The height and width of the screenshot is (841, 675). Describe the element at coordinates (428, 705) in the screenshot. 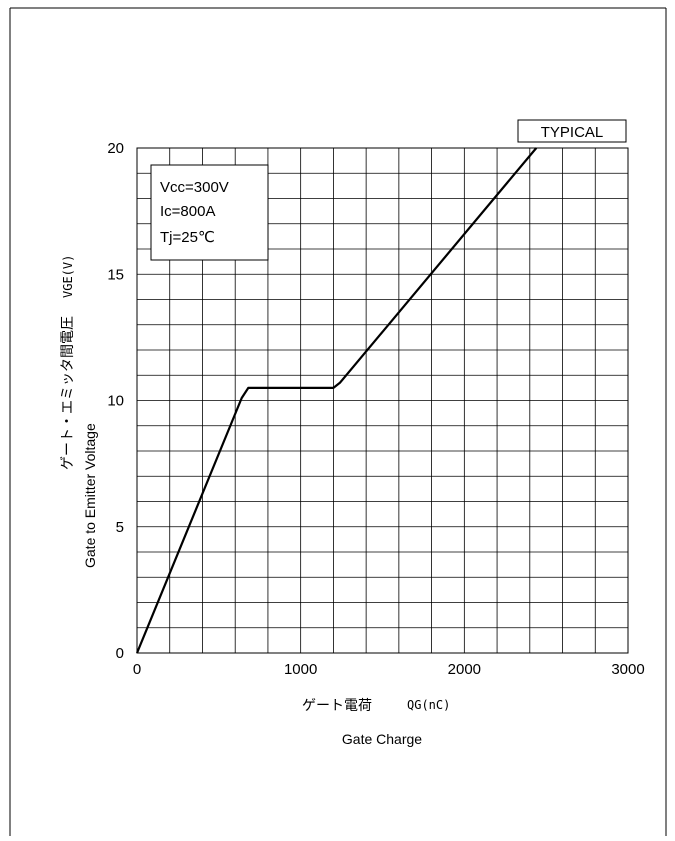

I see `x-axis-label-symbol: QG(nC)` at that location.